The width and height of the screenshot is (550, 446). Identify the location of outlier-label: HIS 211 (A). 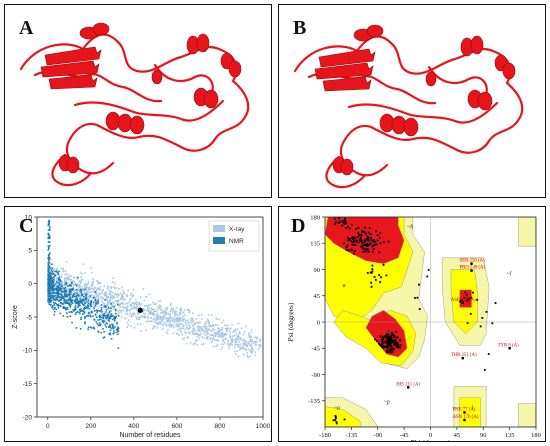
(408, 384).